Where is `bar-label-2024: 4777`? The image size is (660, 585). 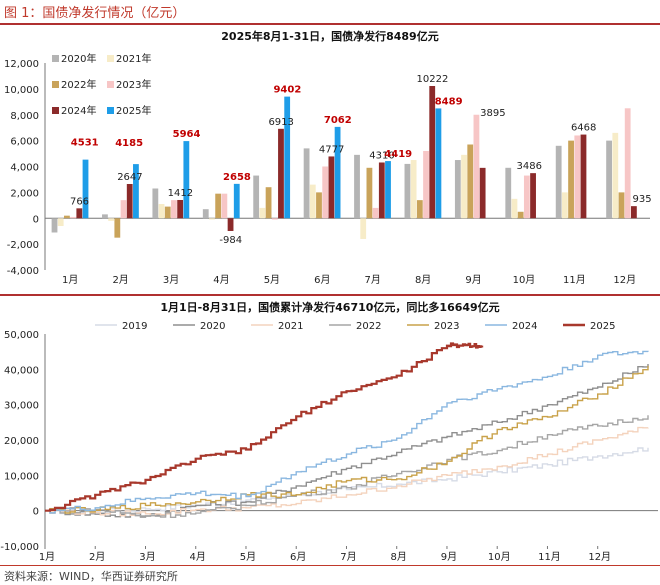
bar-label-2024: 4777 is located at coordinates (331, 149).